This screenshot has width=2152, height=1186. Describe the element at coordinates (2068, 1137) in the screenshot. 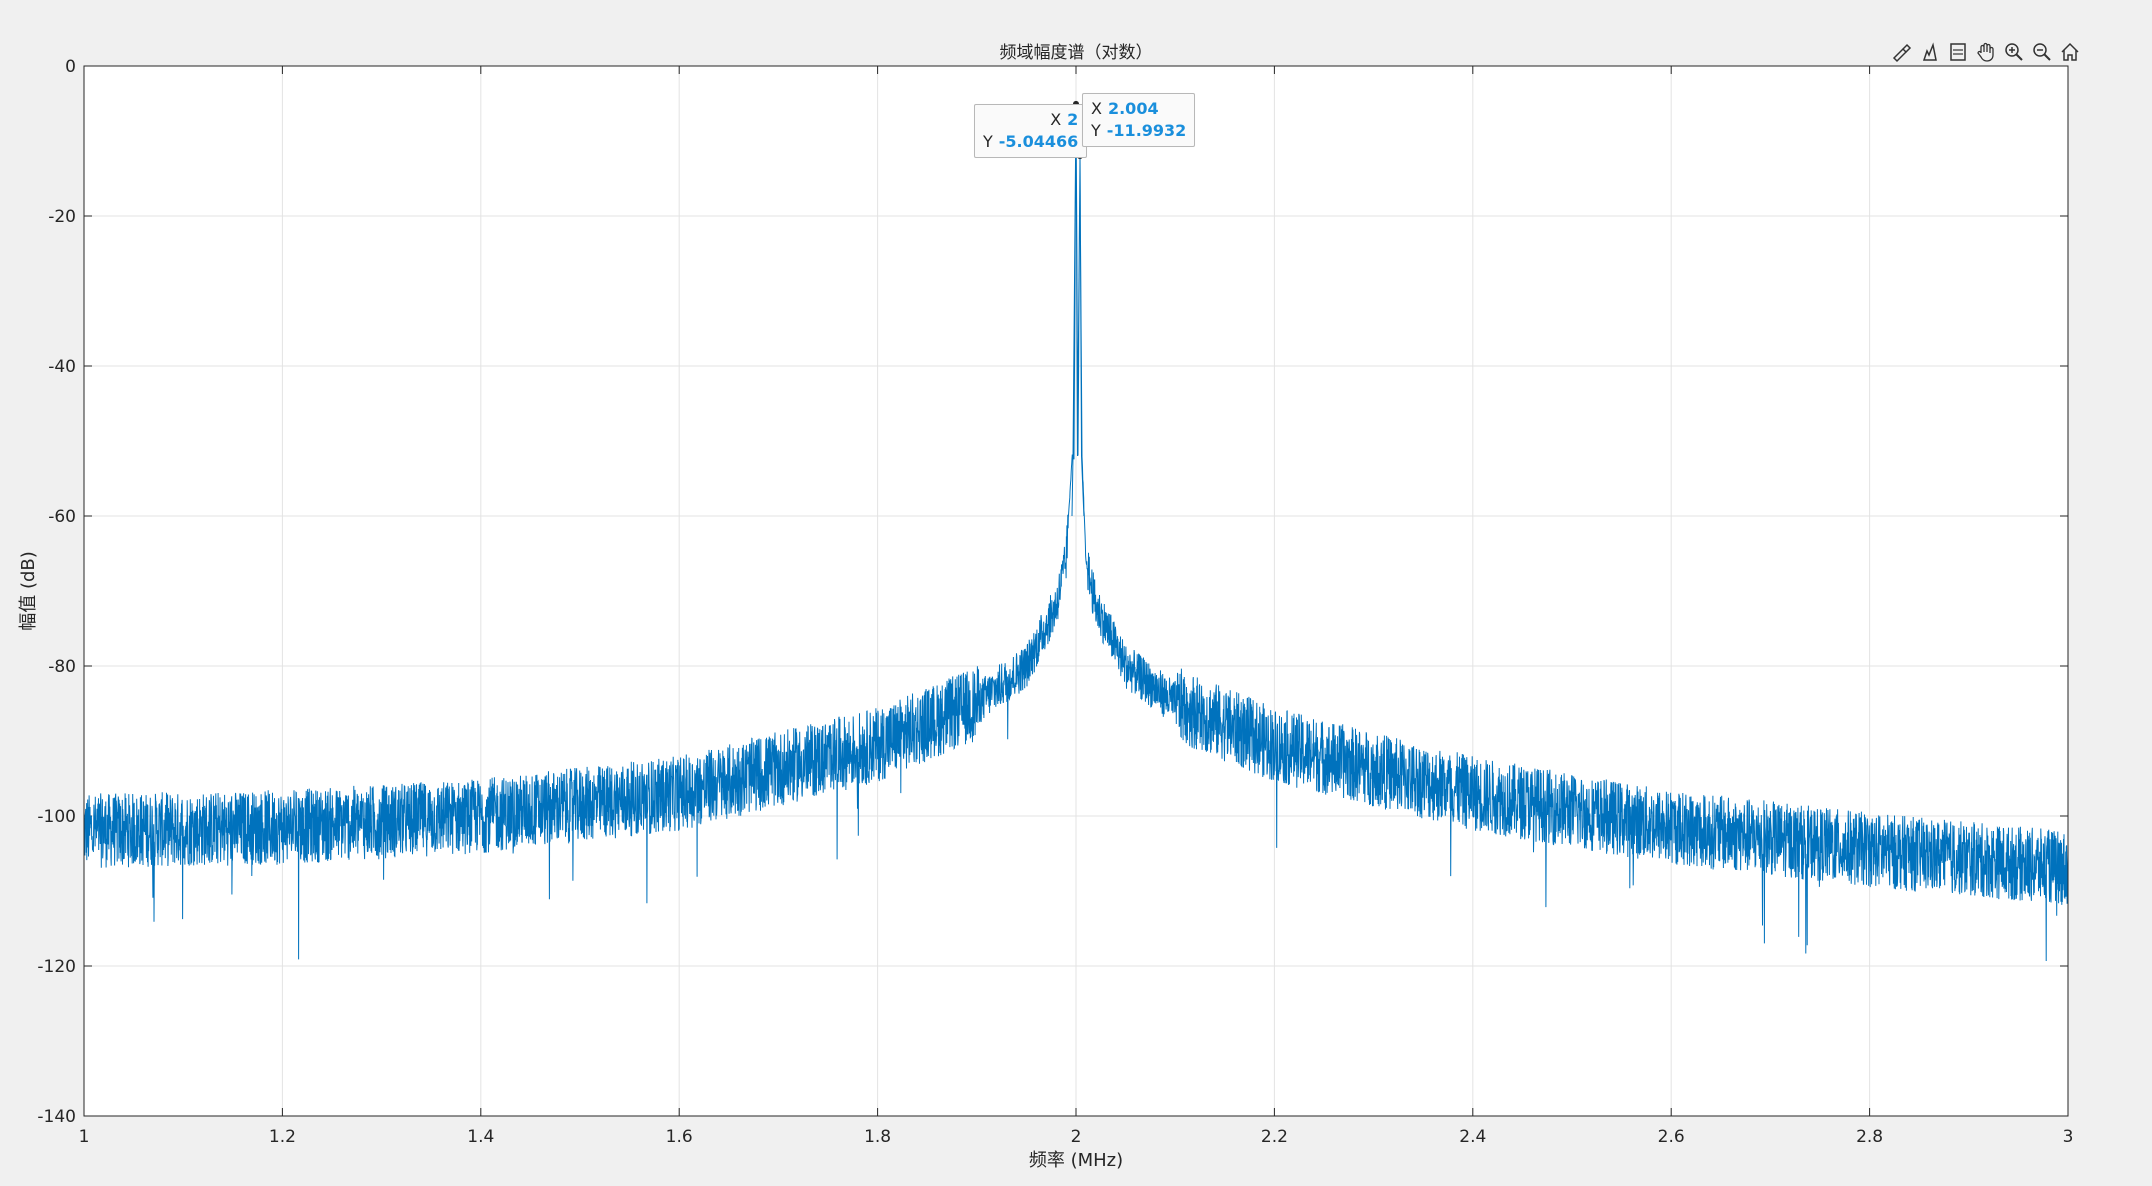

I see `x-tick-label: 3` at that location.